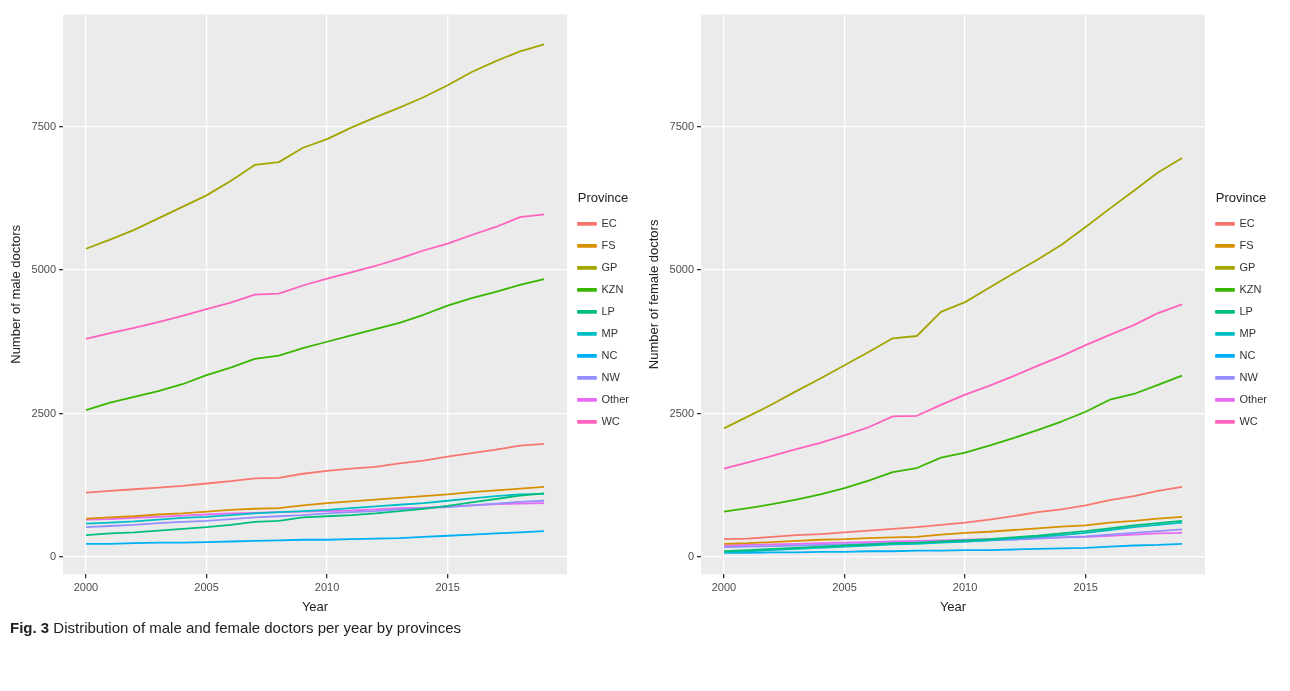 The height and width of the screenshot is (691, 1290). What do you see at coordinates (654, 294) in the screenshot?
I see `y-axis-title: Number of female doctors` at bounding box center [654, 294].